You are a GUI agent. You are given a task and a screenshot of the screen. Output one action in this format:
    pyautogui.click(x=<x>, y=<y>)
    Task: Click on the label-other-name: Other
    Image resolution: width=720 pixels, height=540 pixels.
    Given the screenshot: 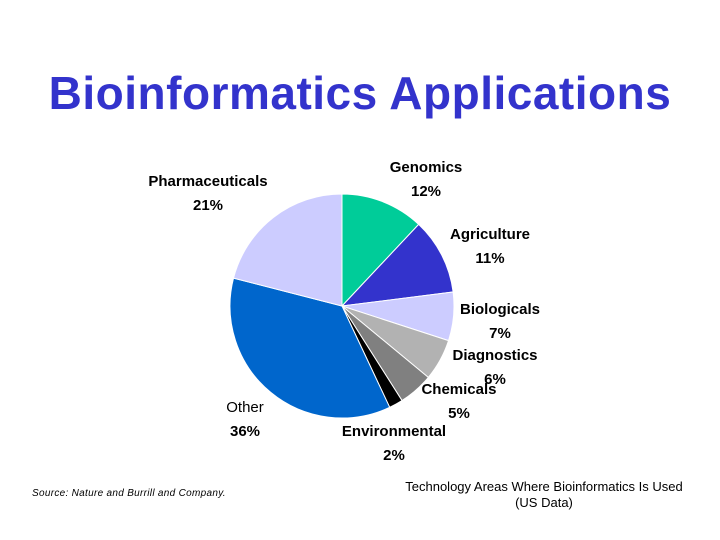 What is the action you would take?
    pyautogui.click(x=245, y=407)
    